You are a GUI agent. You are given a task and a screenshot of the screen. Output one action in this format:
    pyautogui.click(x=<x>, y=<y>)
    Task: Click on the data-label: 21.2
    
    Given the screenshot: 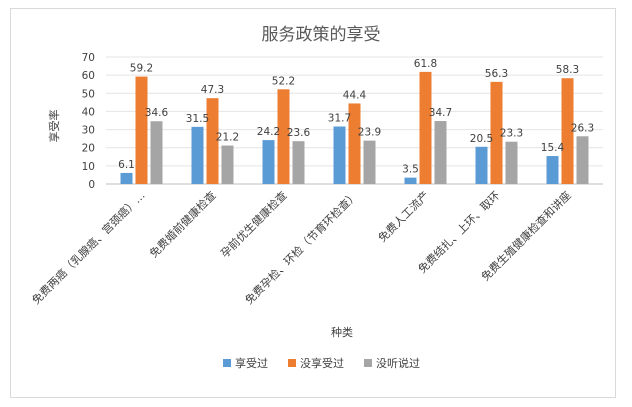 What is the action you would take?
    pyautogui.click(x=227, y=138)
    